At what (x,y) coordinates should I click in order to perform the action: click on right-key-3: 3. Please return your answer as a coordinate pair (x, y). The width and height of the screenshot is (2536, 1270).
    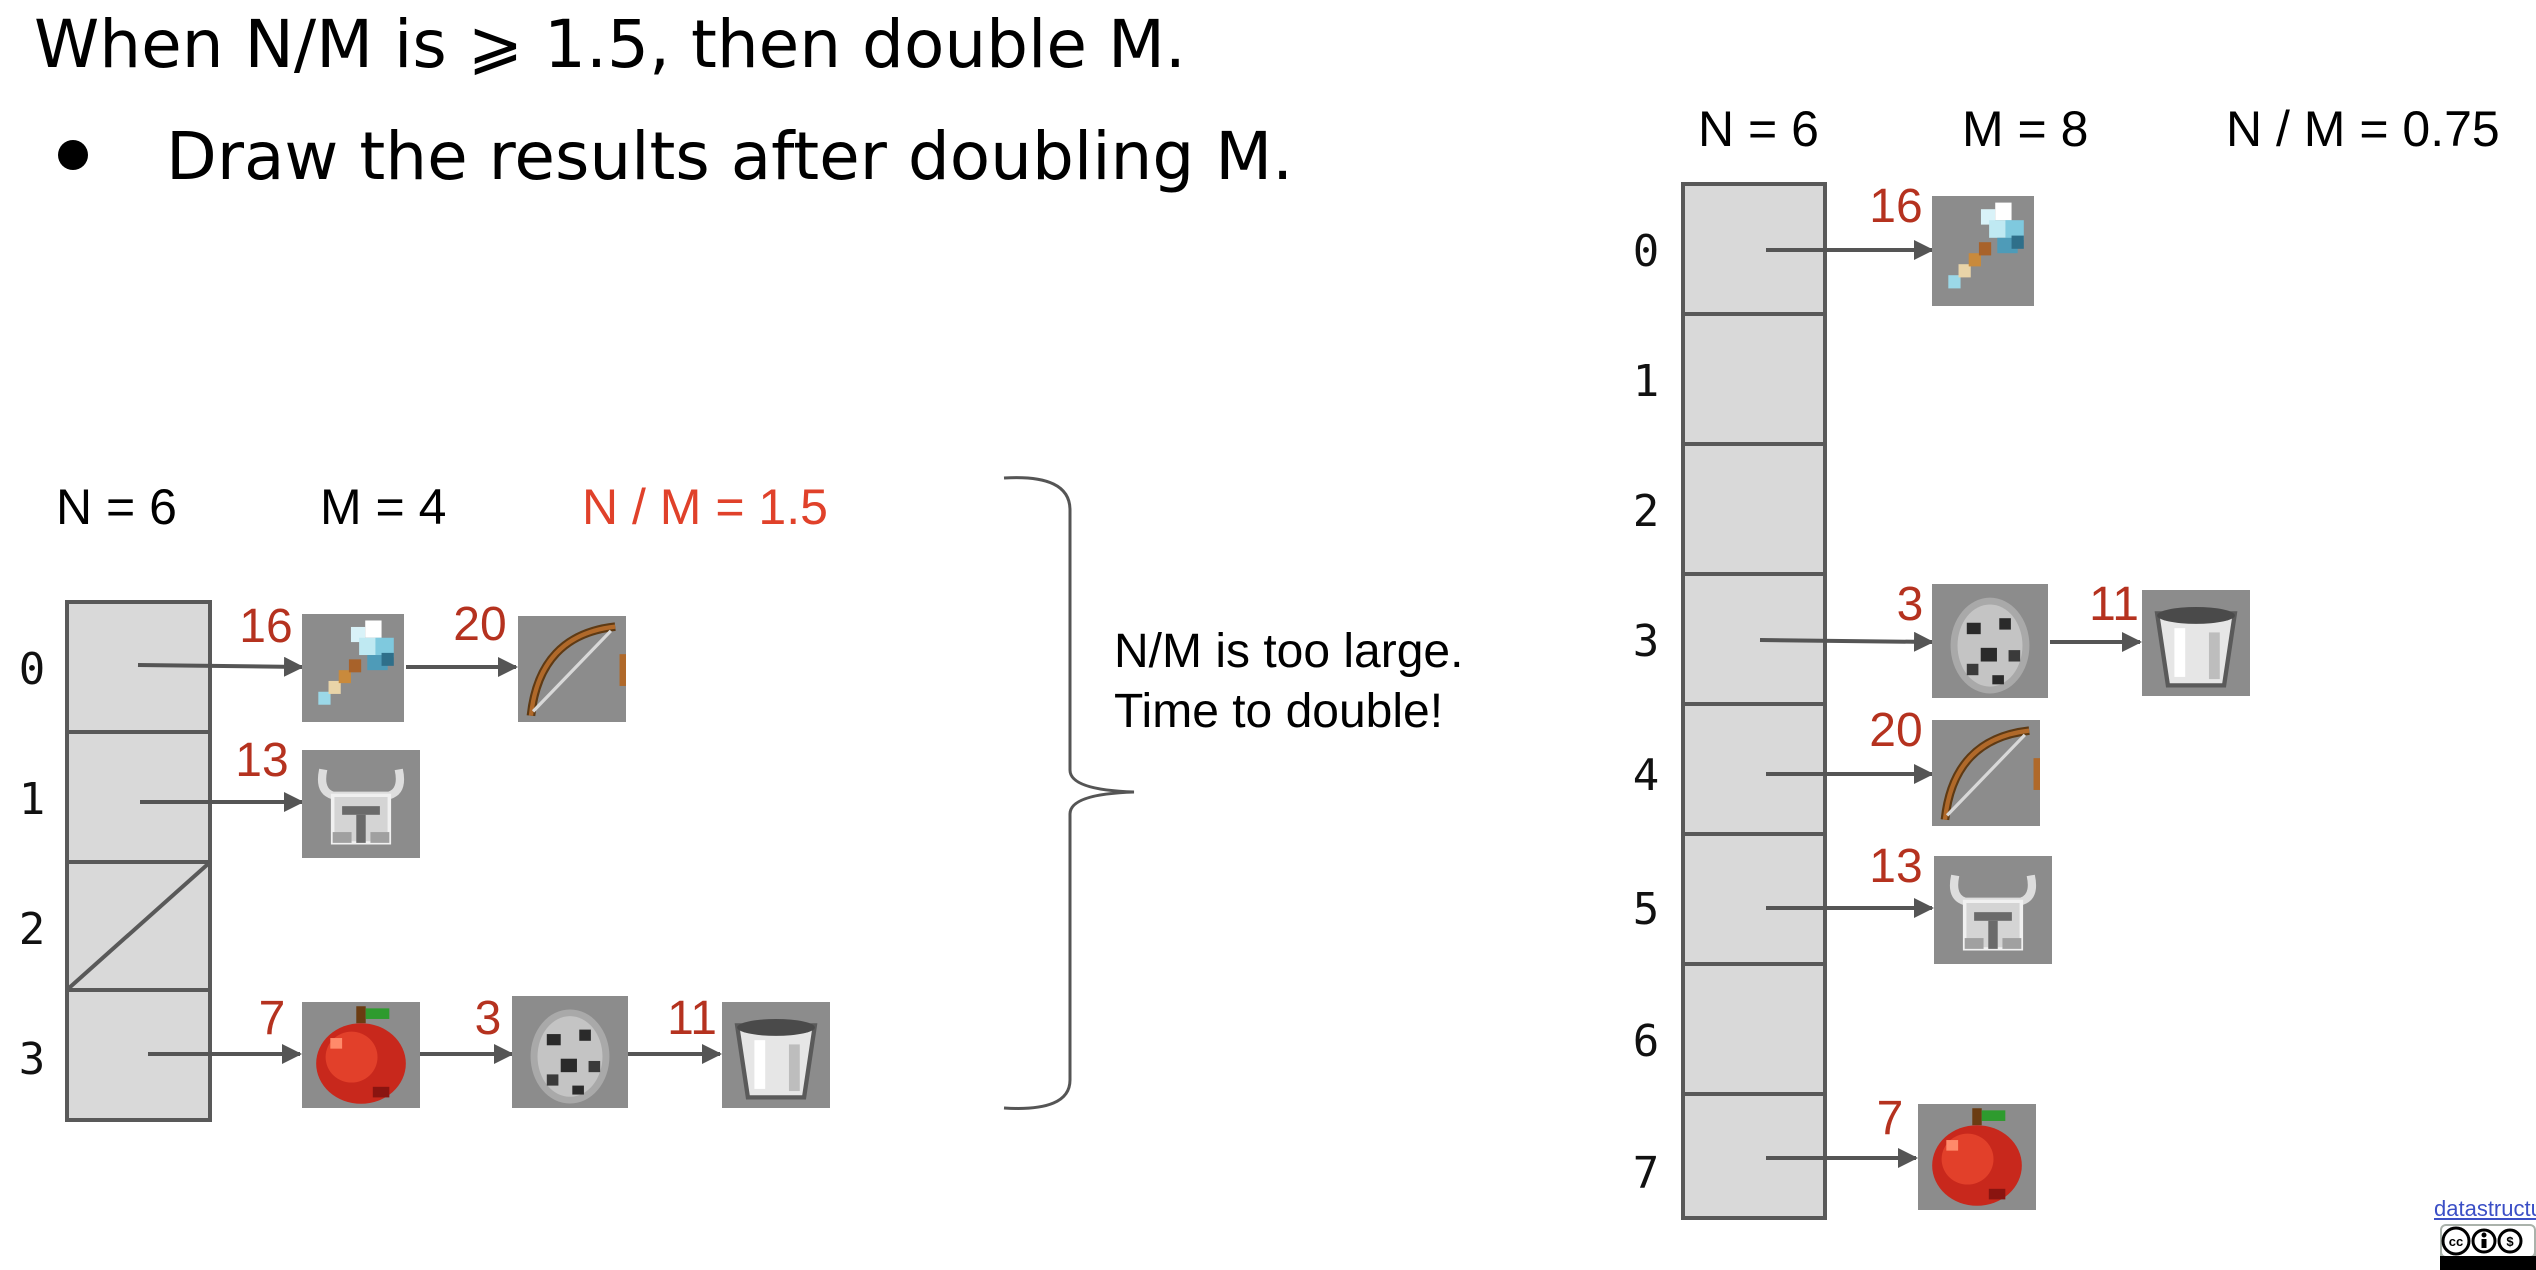
    Looking at the image, I should click on (1910, 604).